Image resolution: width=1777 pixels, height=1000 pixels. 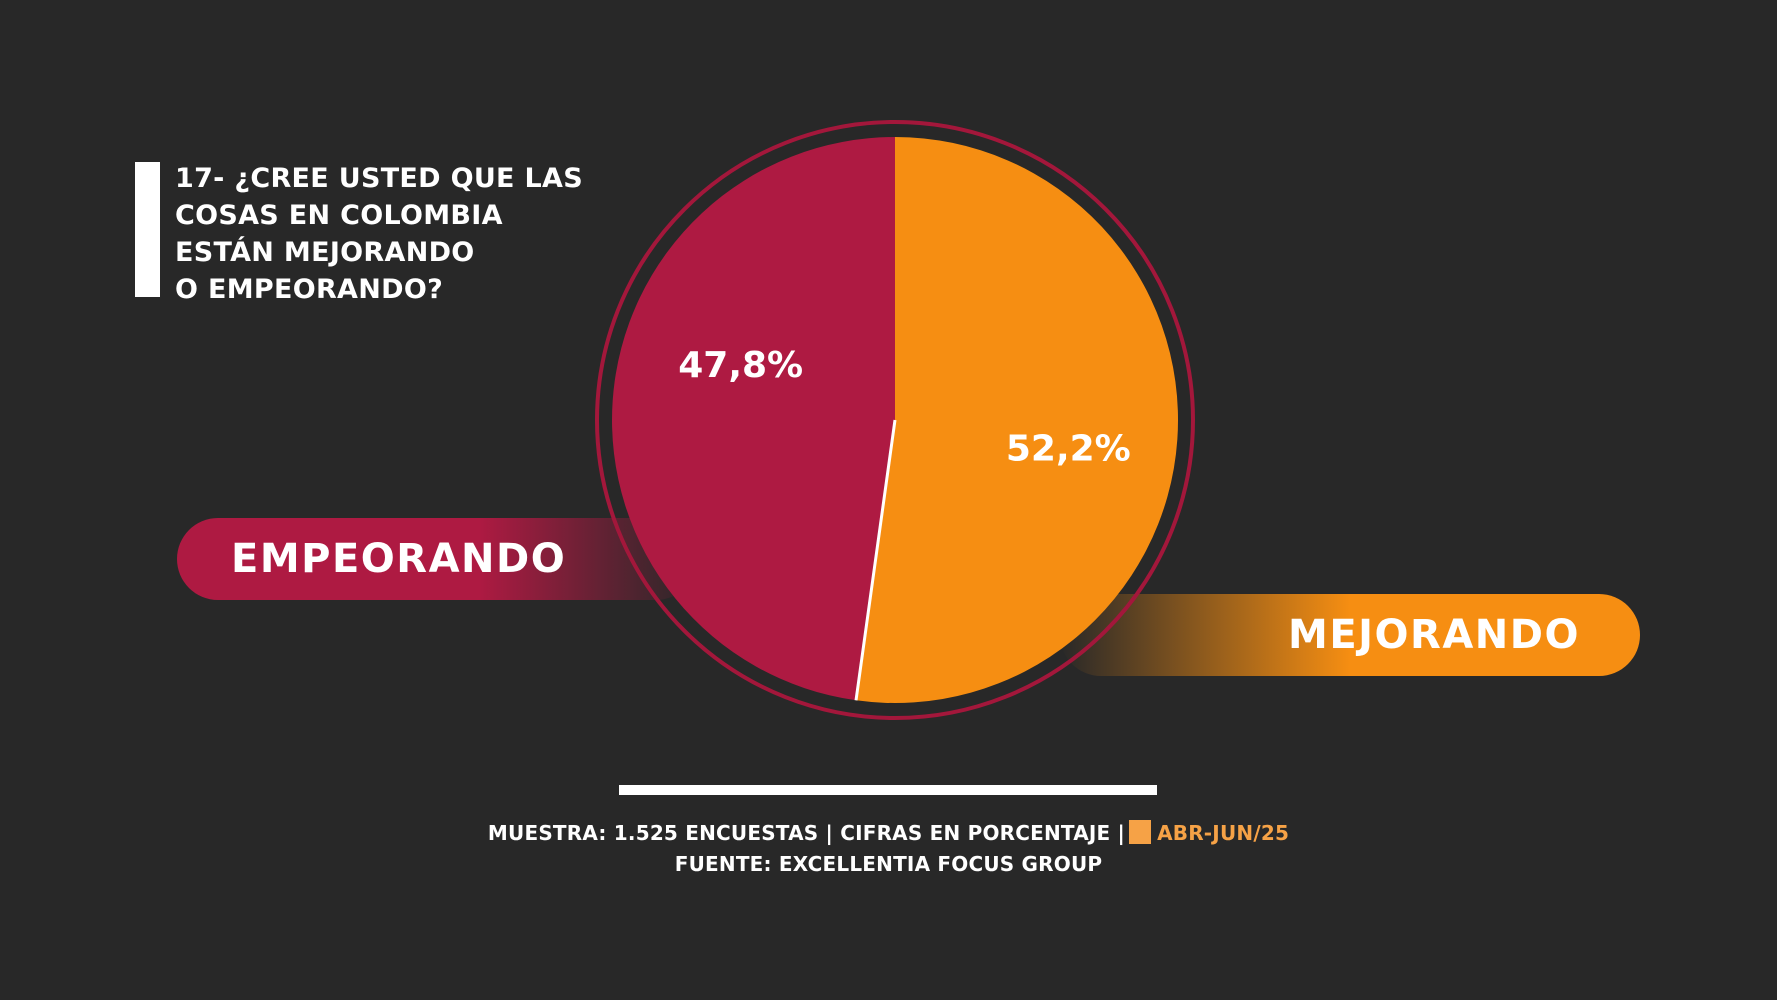 I want to click on title-accent-bar, so click(x=147, y=229).